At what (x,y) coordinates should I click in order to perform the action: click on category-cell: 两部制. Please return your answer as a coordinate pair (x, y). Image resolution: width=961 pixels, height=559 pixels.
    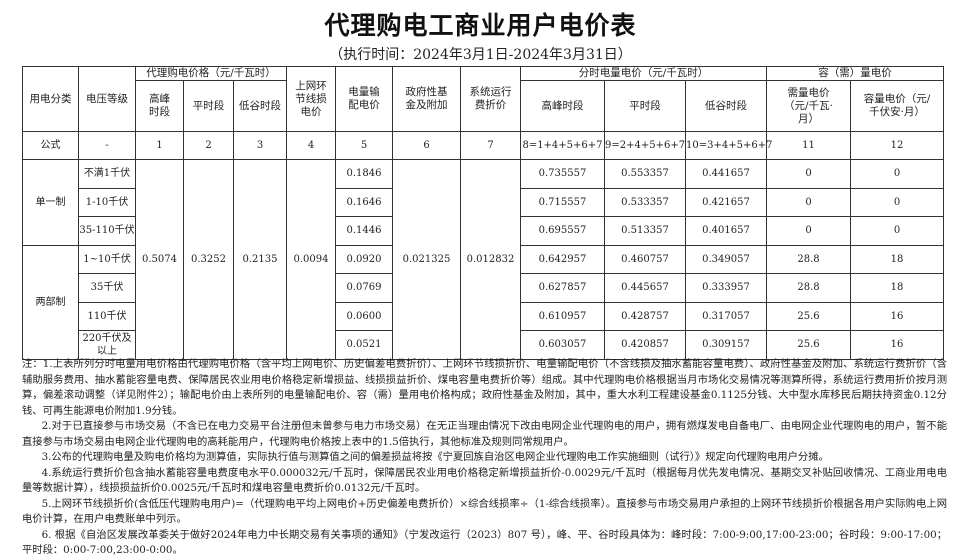
    Looking at the image, I should click on (50, 302).